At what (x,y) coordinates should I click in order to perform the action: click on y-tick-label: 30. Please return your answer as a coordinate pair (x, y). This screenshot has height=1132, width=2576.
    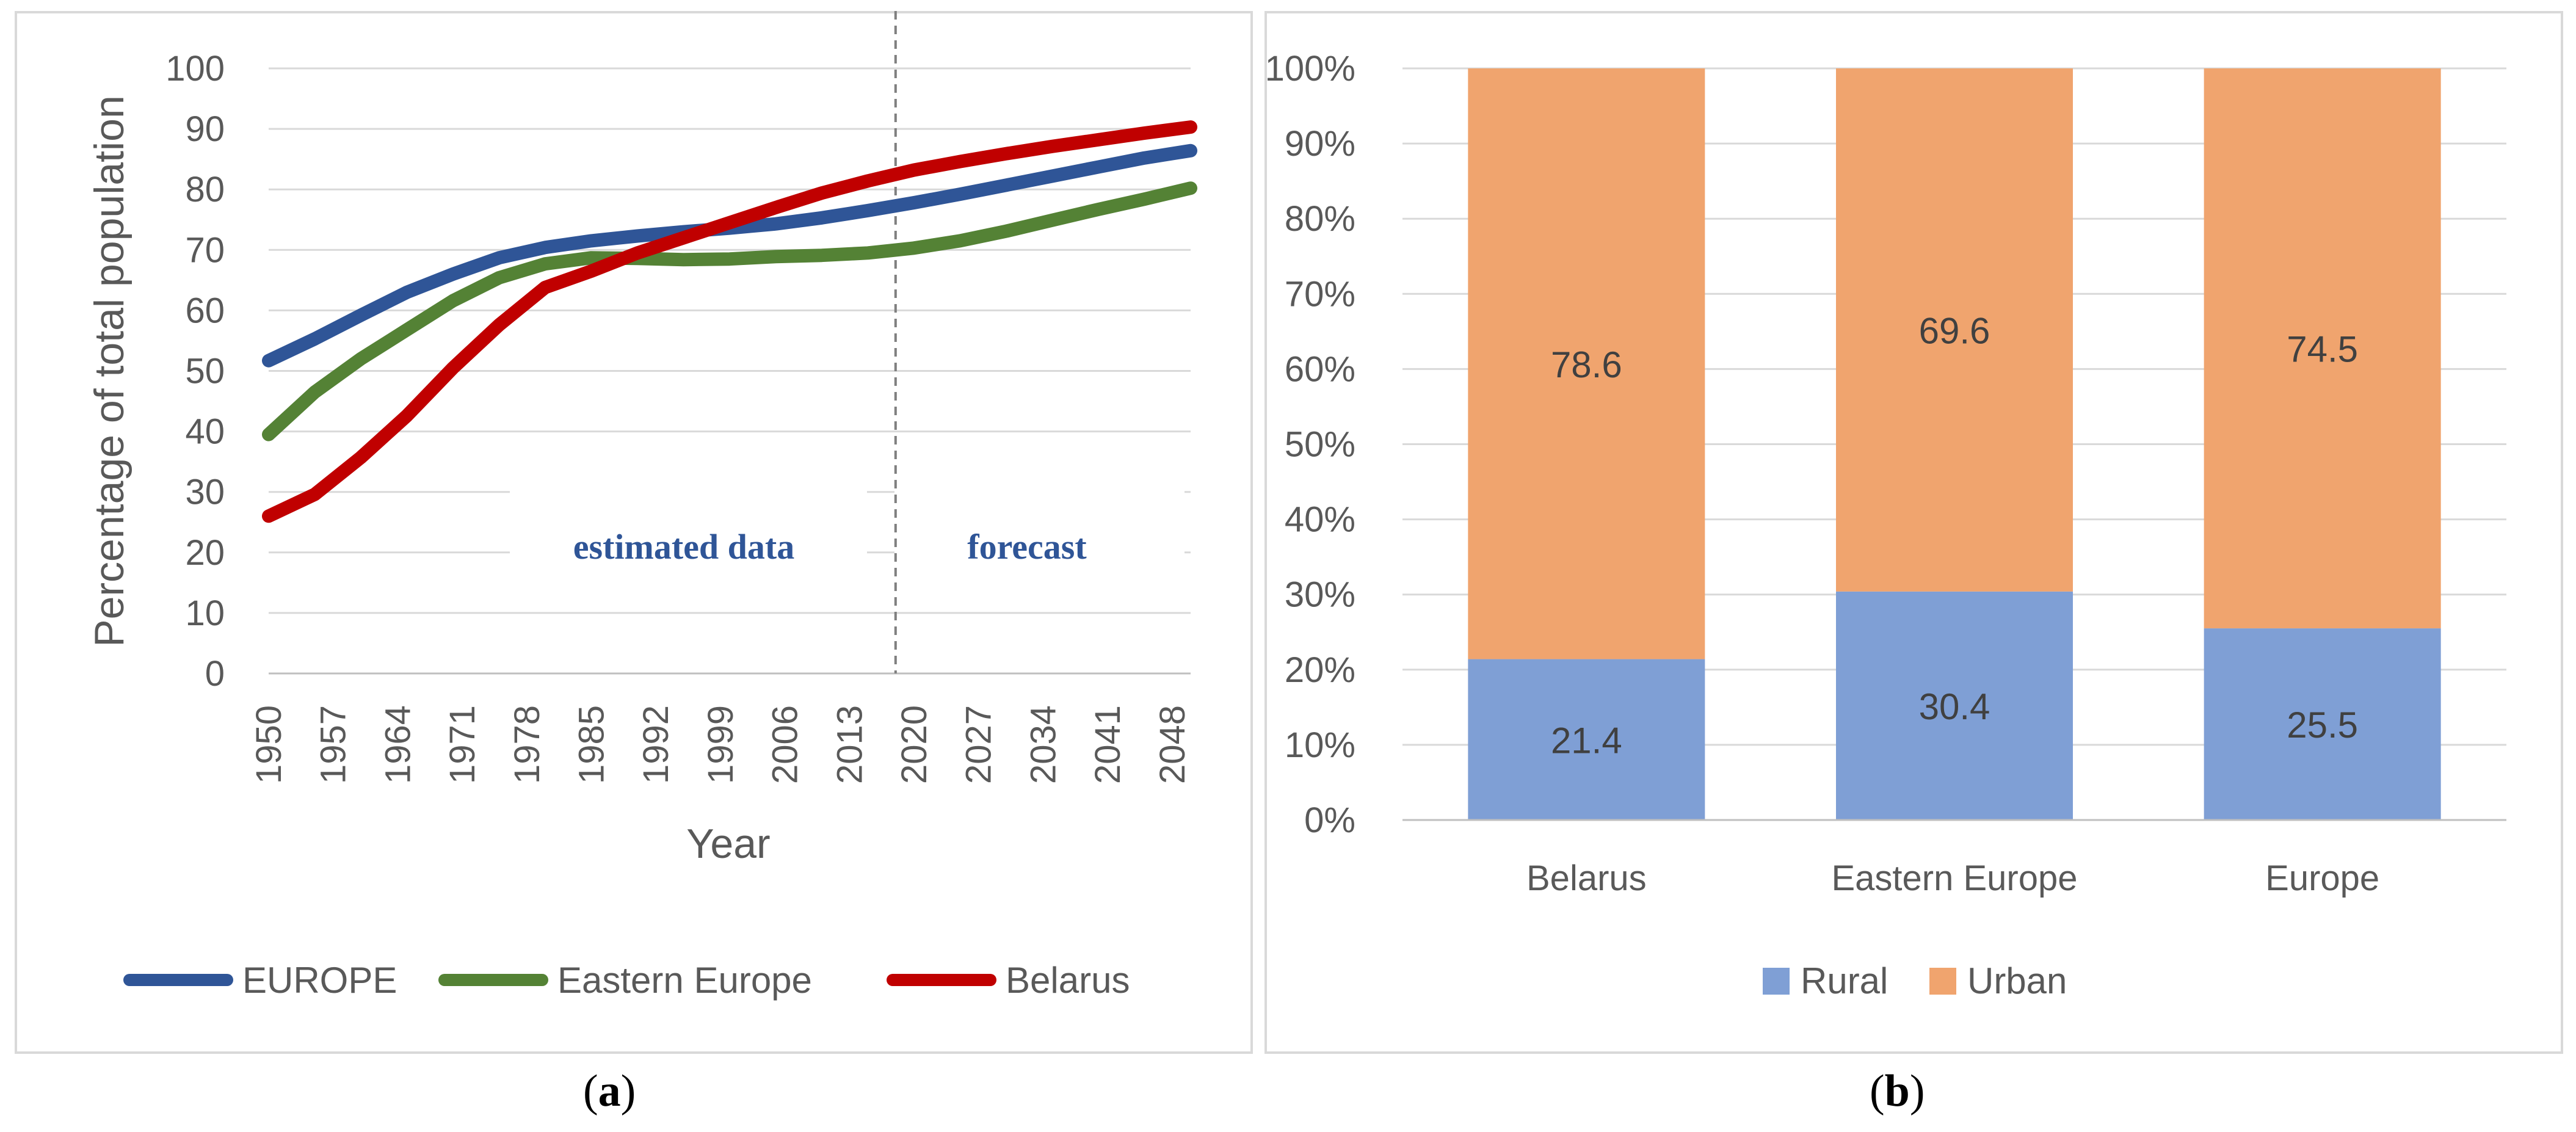
    Looking at the image, I should click on (205, 493).